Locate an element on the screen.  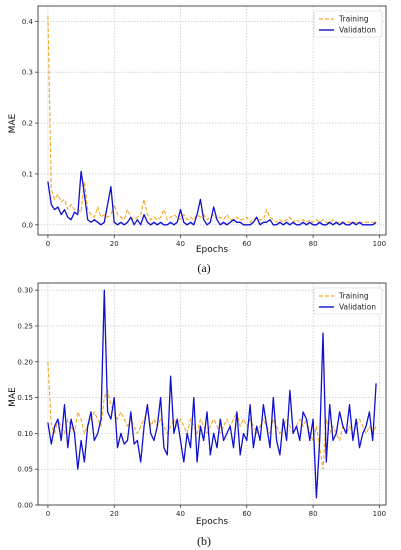
y-tick-label: 0.00 is located at coordinates (25, 506).